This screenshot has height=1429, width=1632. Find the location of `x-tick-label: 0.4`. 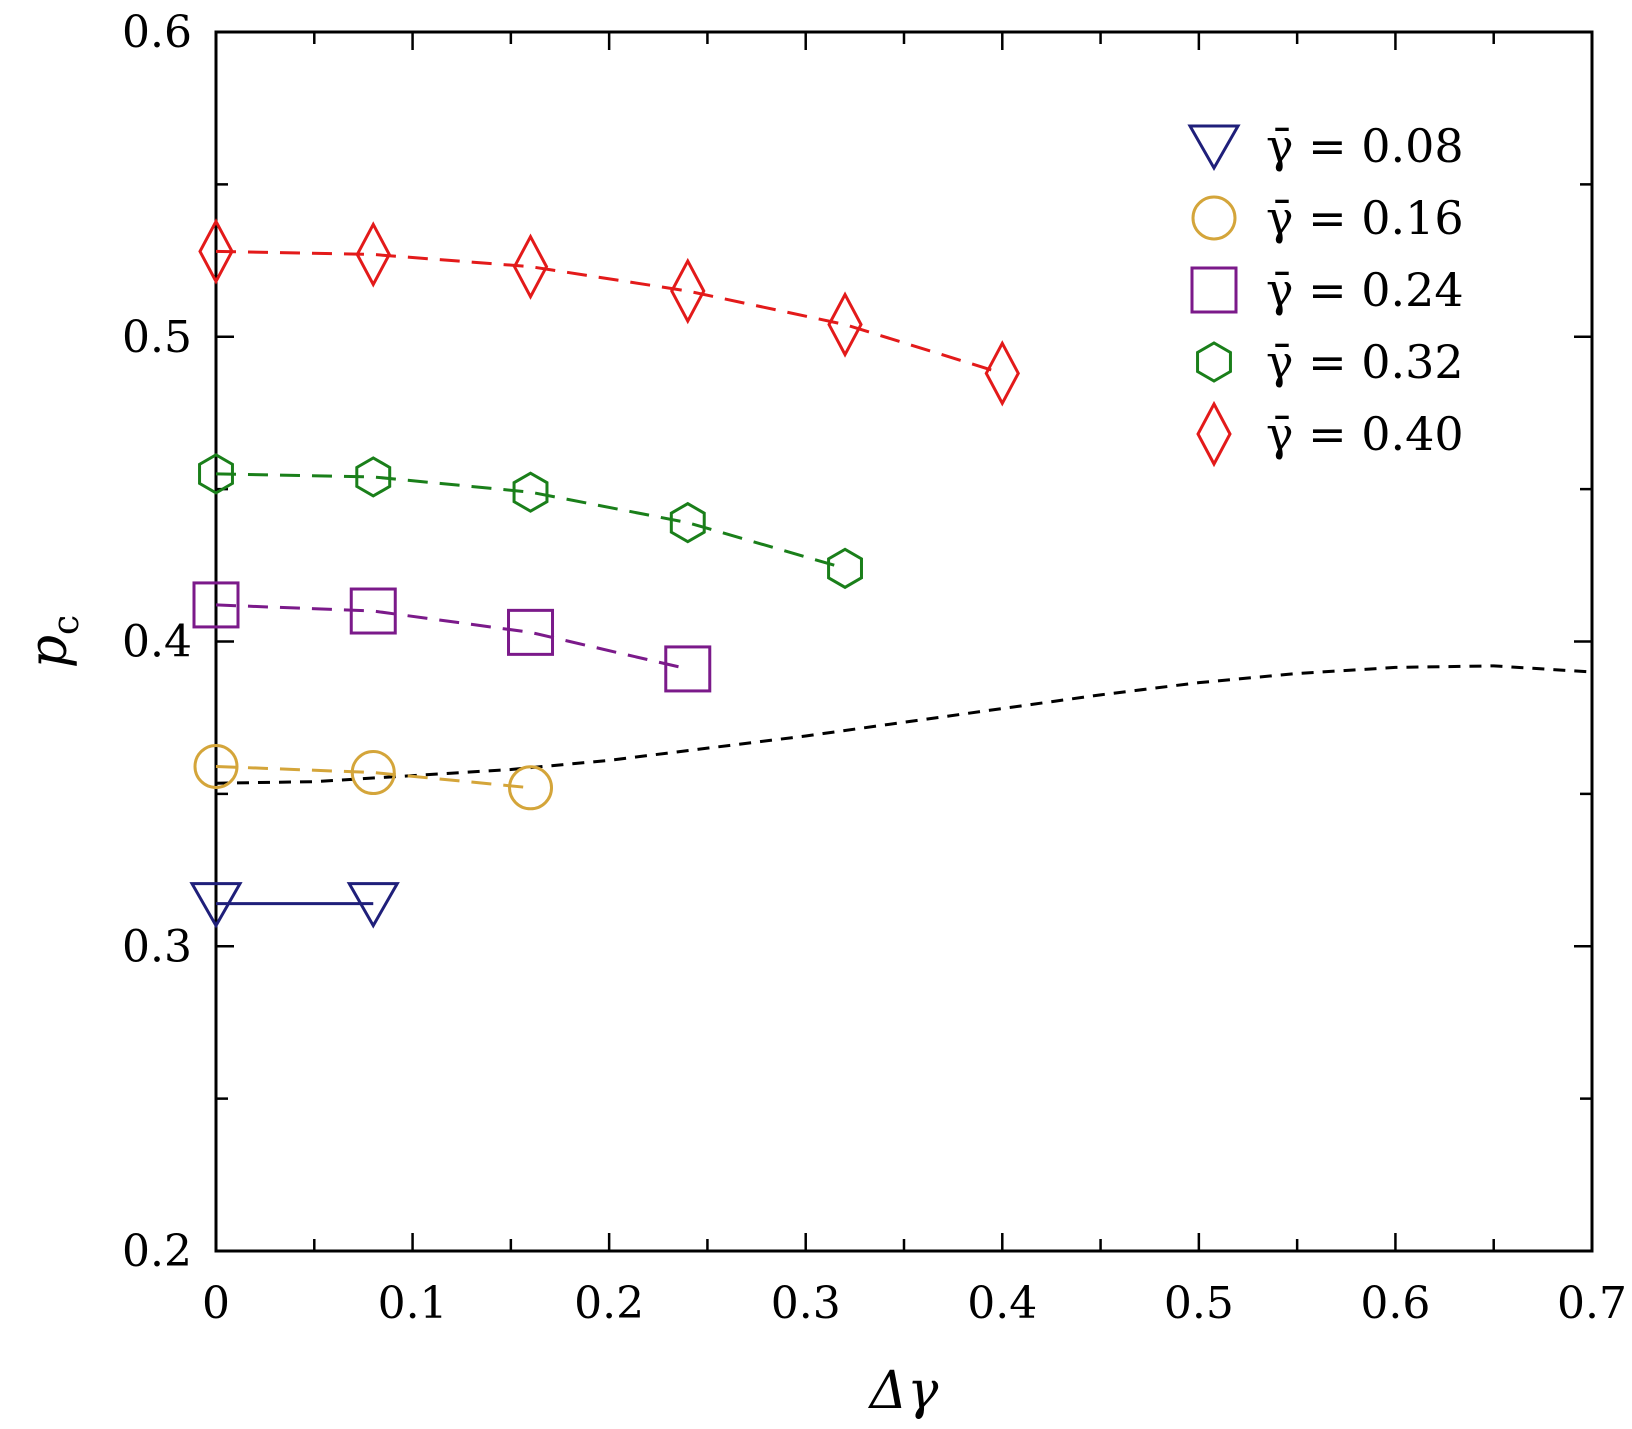

x-tick-label: 0.4 is located at coordinates (1002, 1303).